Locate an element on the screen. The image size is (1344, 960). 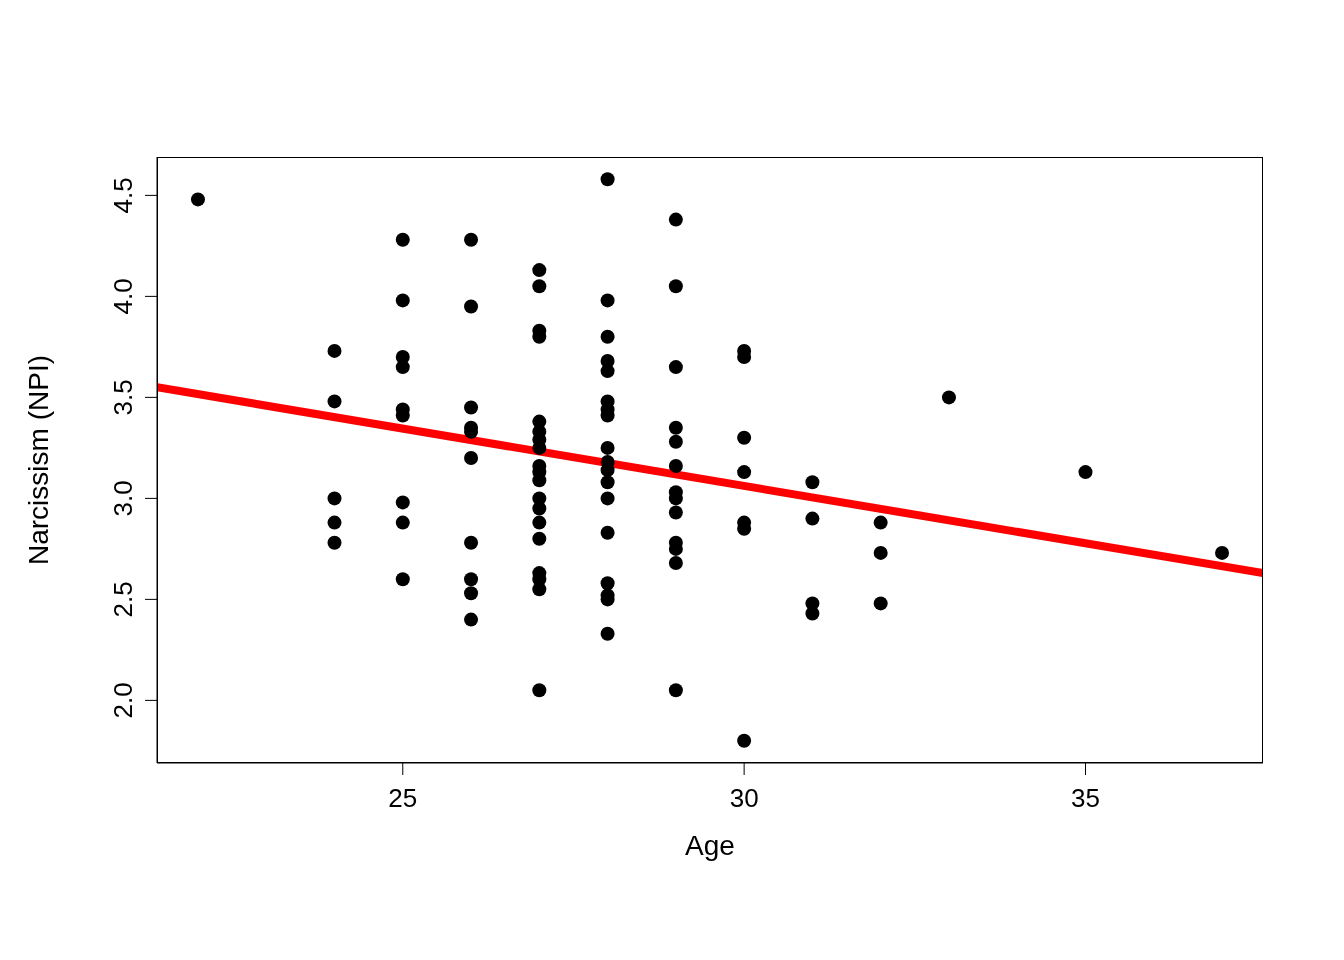
y-tick-label: 2.5 is located at coordinates (123, 599).